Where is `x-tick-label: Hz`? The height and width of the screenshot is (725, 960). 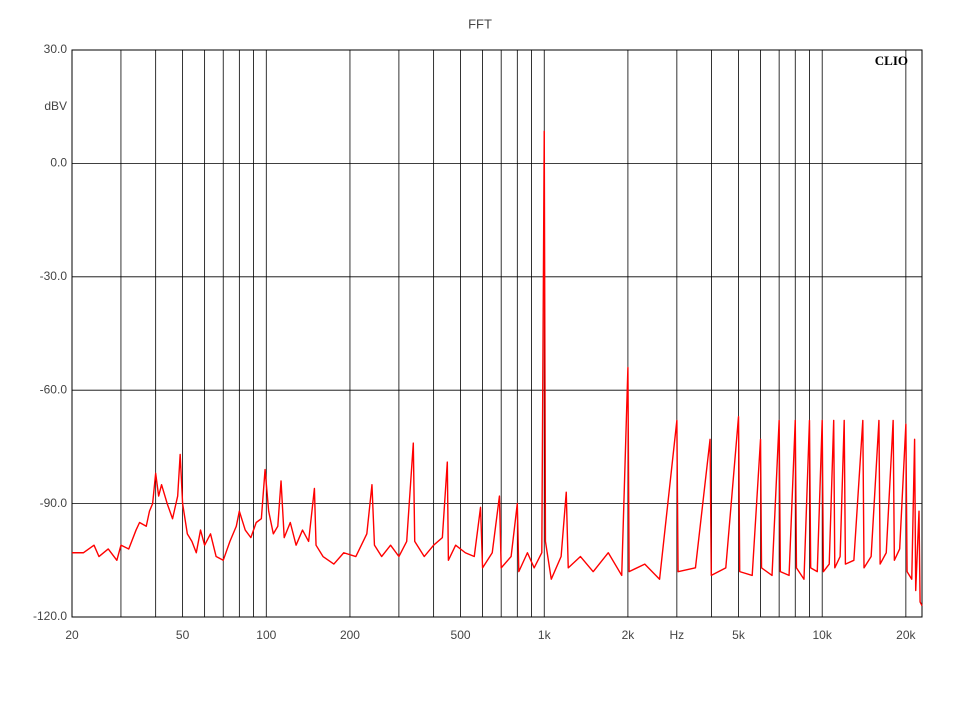 x-tick-label: Hz is located at coordinates (677, 635).